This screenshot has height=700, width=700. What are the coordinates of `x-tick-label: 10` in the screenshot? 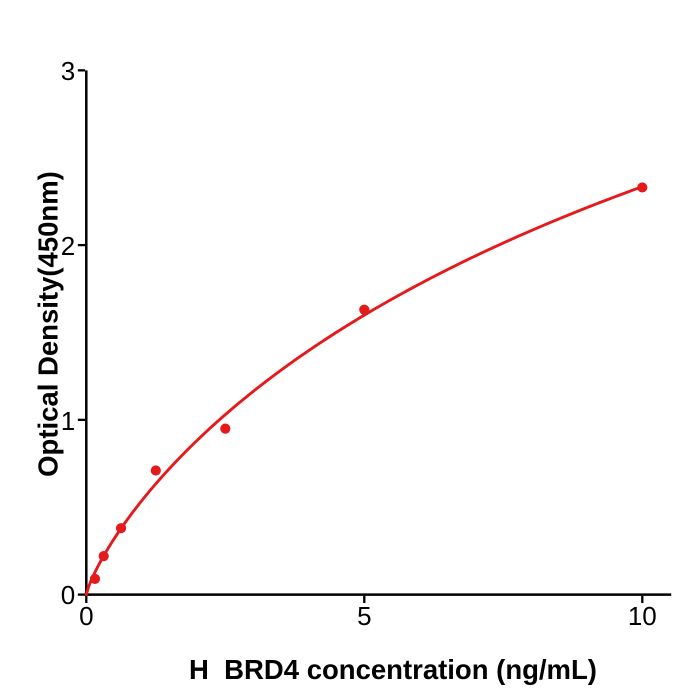 It's located at (642, 616).